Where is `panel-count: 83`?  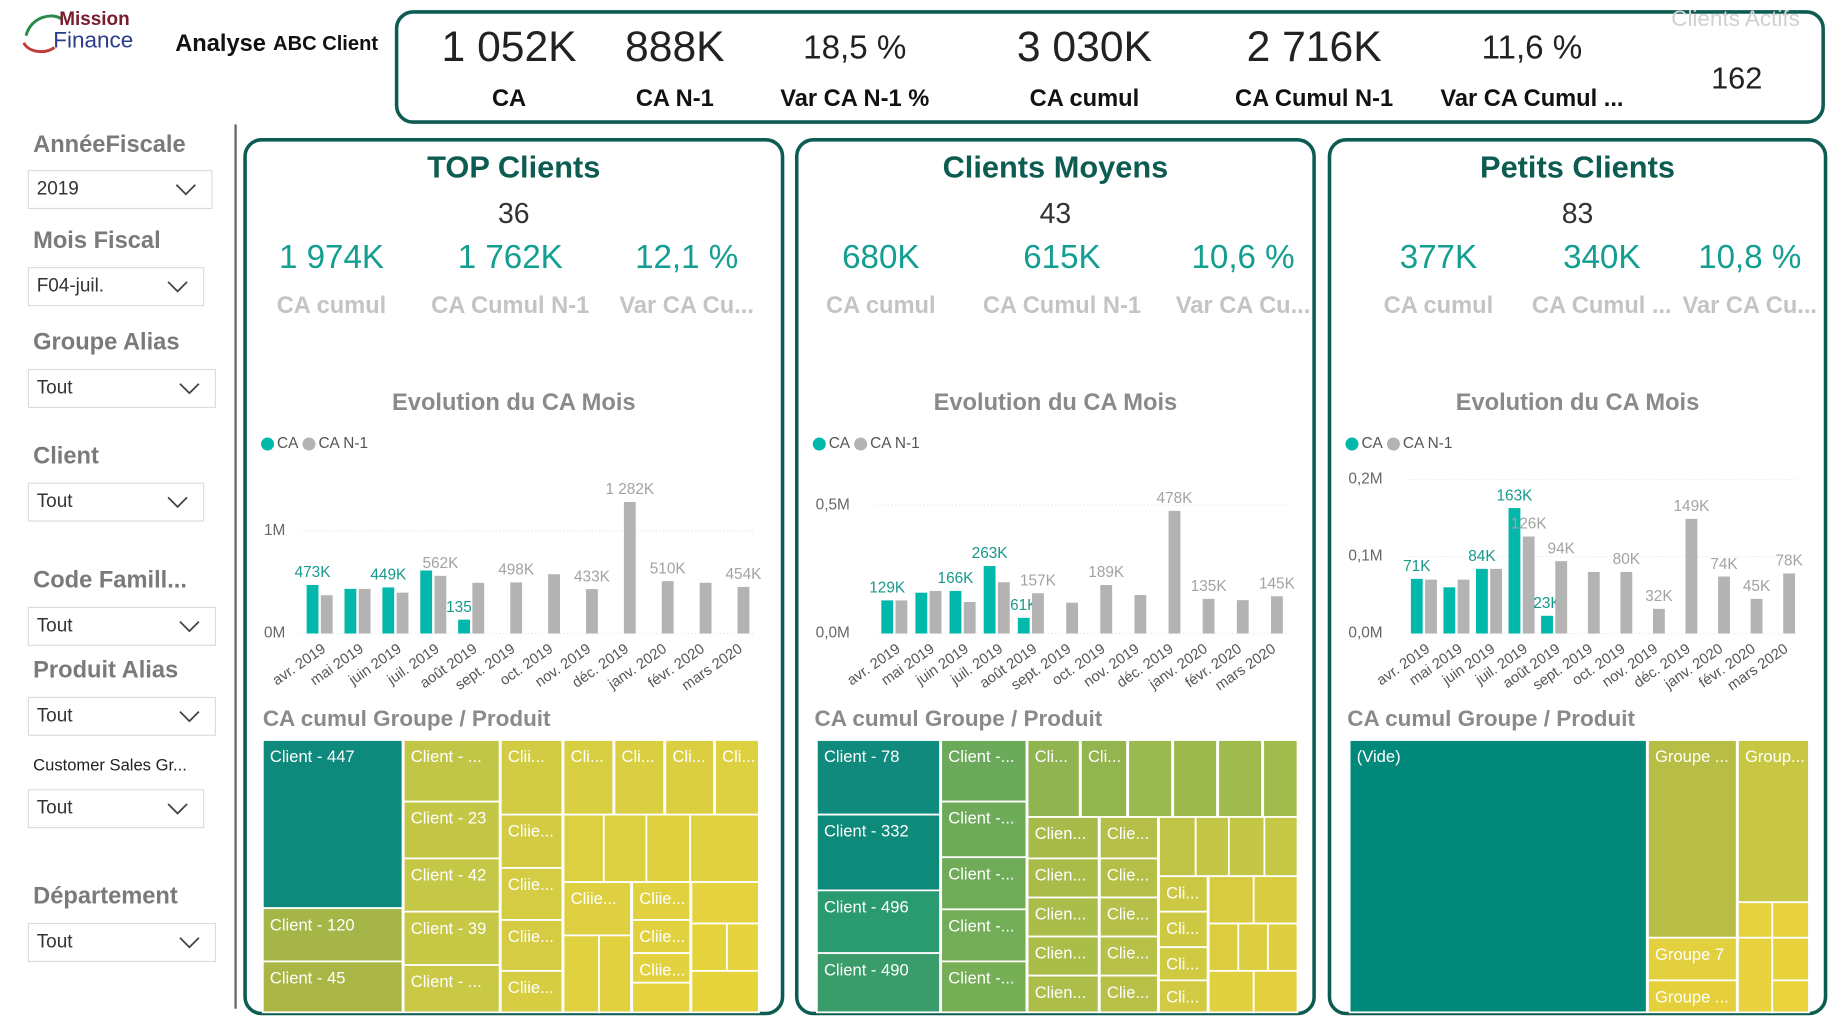
panel-count: 83 is located at coordinates (1578, 214).